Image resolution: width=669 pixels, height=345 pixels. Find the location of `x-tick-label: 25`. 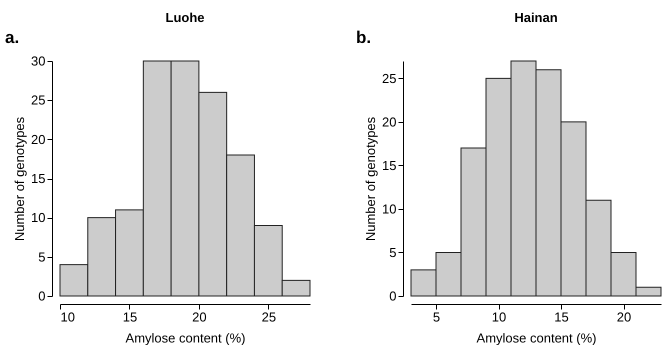

x-tick-label: 25 is located at coordinates (269, 317).